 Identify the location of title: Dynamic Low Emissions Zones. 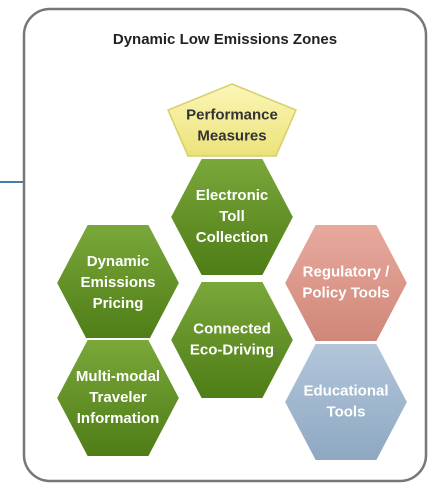
(225, 39).